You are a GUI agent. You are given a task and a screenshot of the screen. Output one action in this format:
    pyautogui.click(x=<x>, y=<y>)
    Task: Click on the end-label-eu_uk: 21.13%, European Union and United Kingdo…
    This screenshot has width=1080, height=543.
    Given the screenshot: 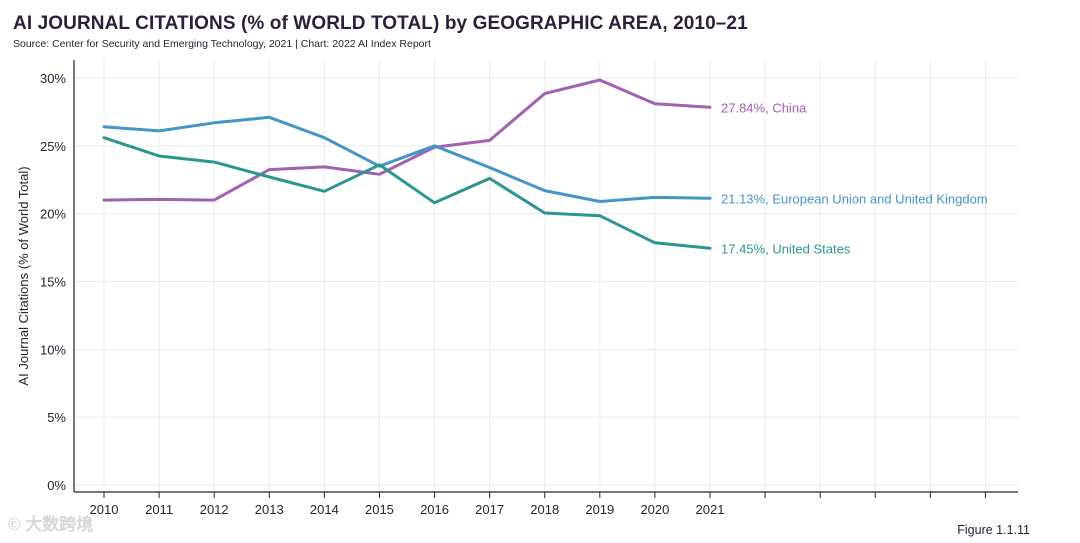 What is the action you would take?
    pyautogui.click(x=854, y=198)
    